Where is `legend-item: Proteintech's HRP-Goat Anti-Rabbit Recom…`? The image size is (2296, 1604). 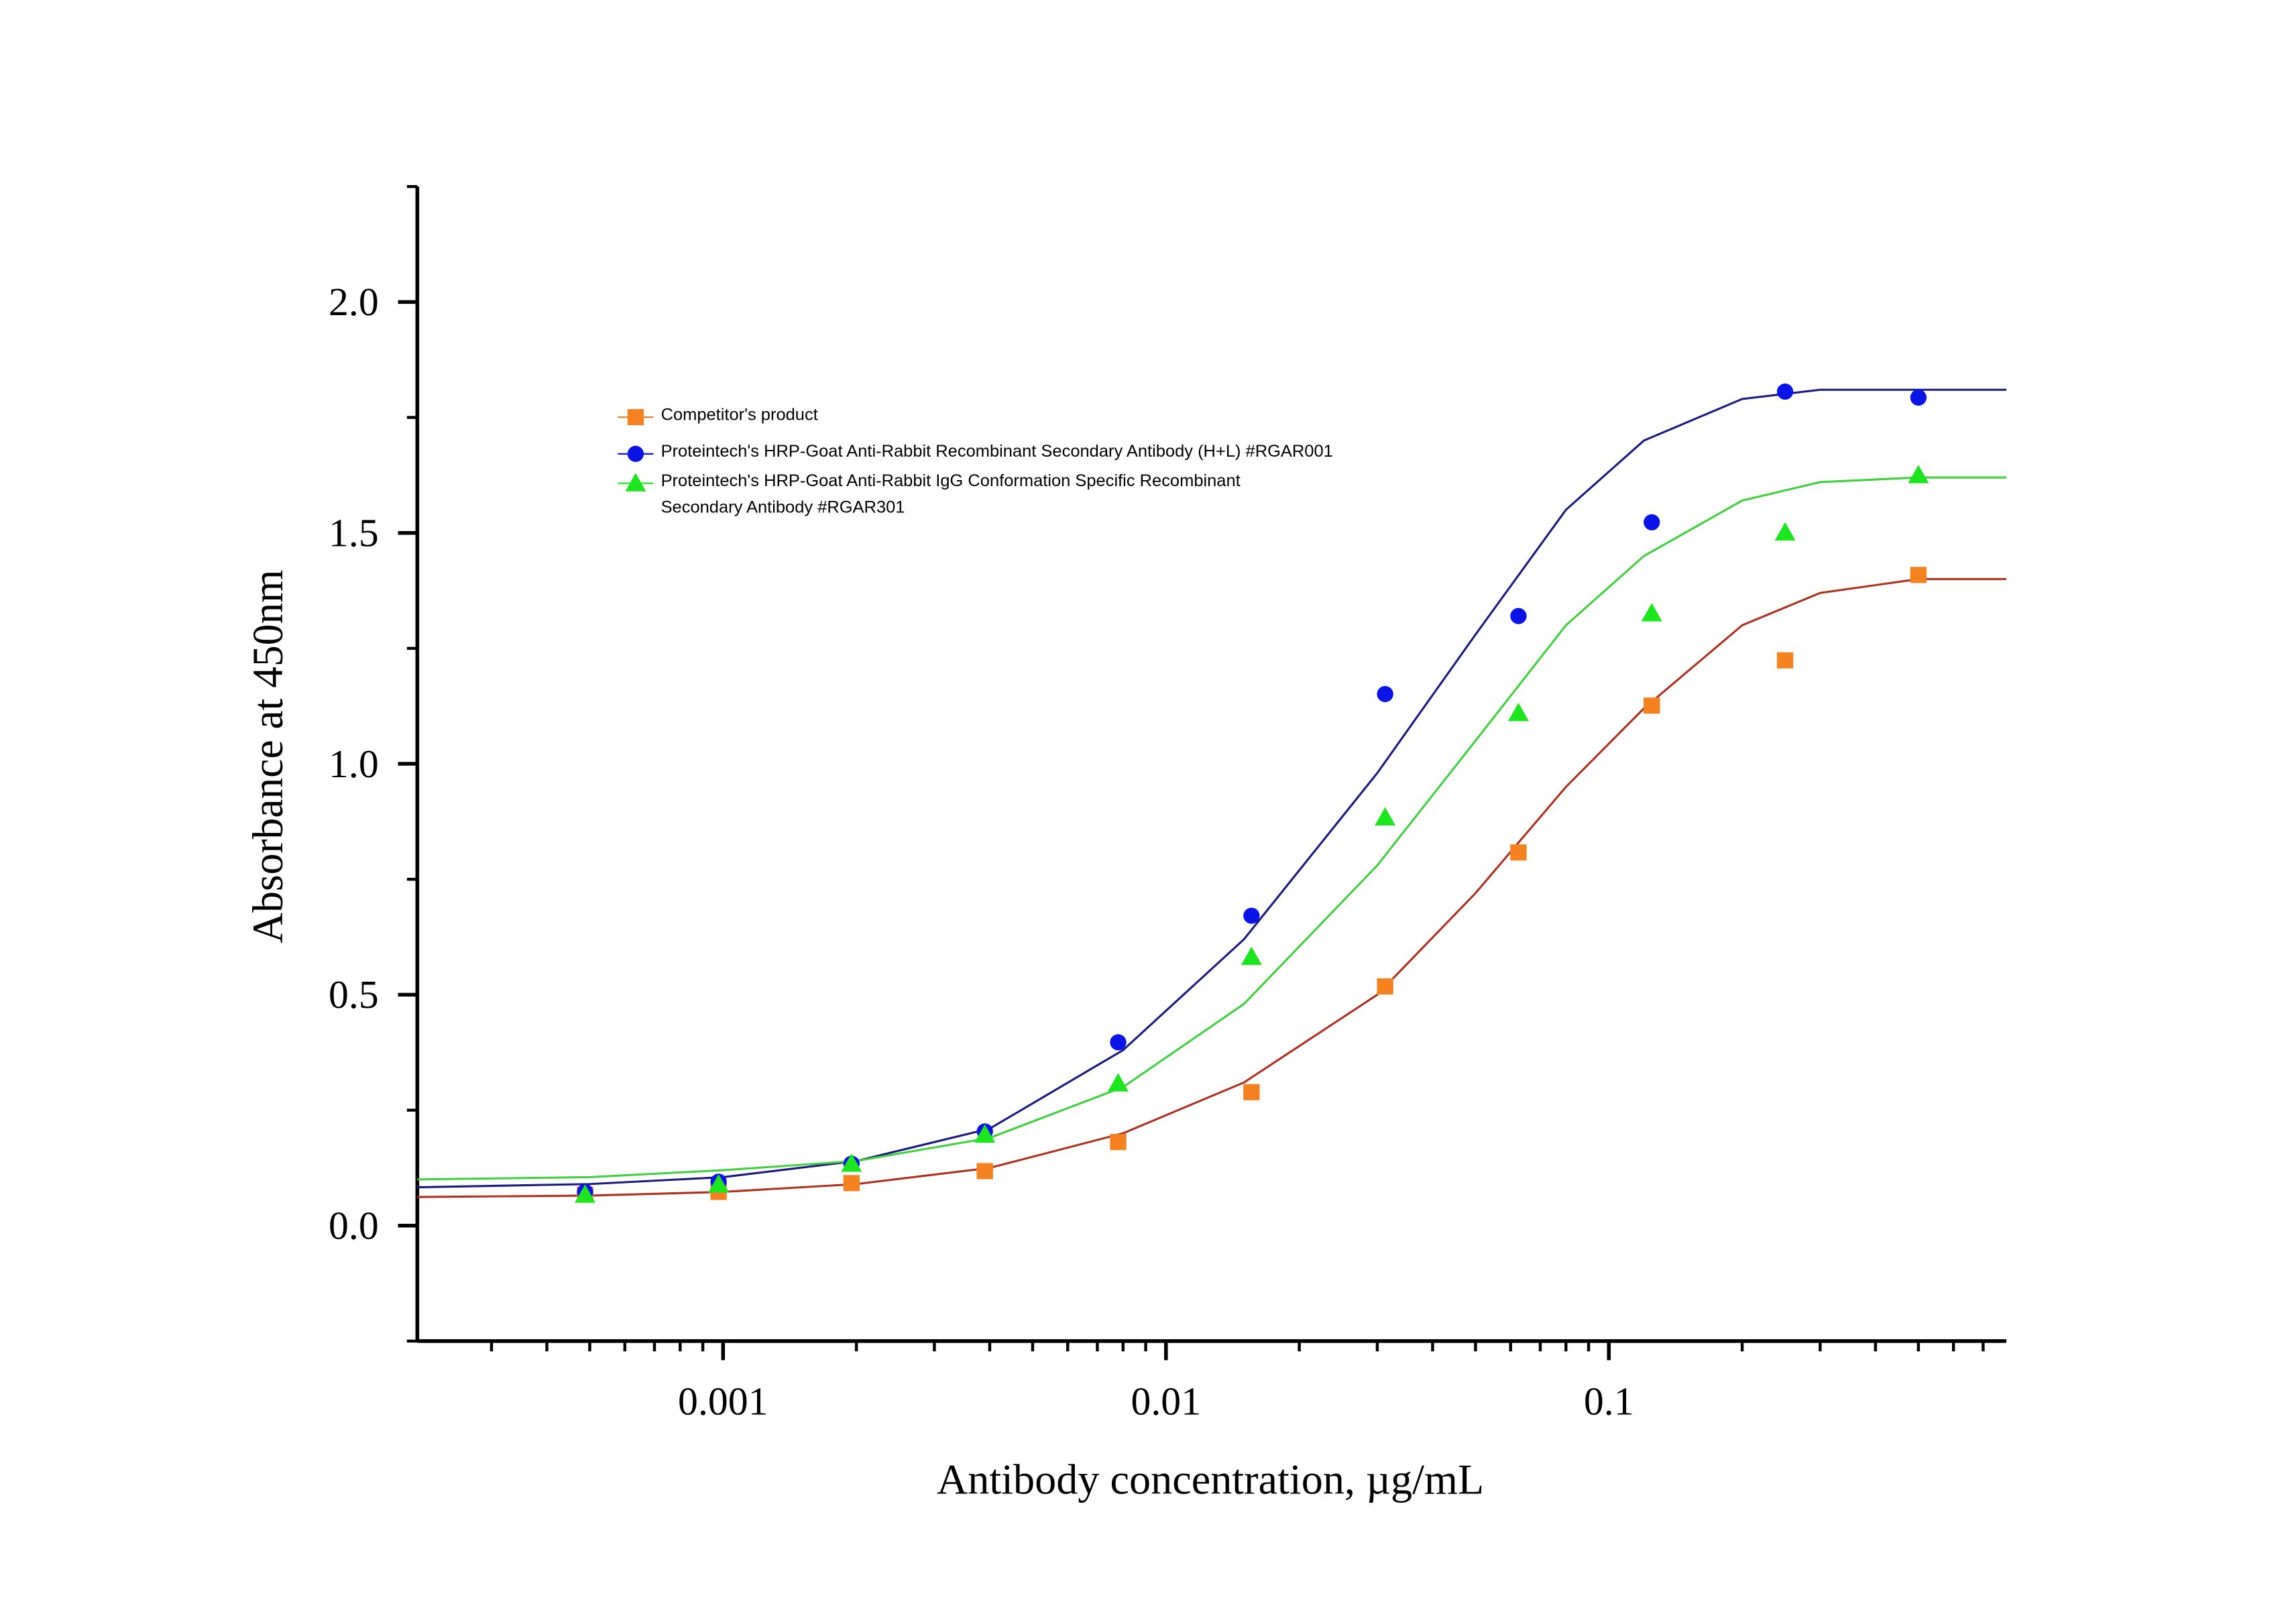
legend-item: Proteintech's HRP-Goat Anti-Rabbit Recom… is located at coordinates (975, 452).